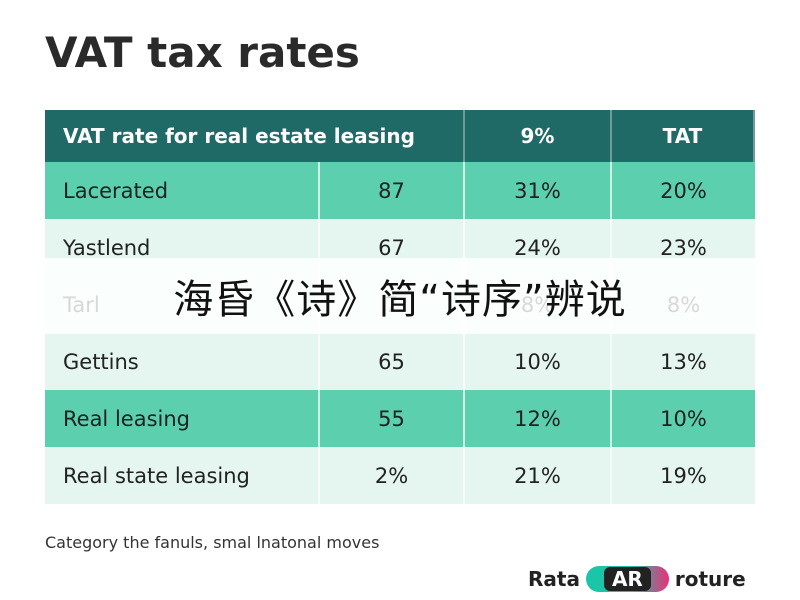  I want to click on table-cell: 24%, so click(538, 247).